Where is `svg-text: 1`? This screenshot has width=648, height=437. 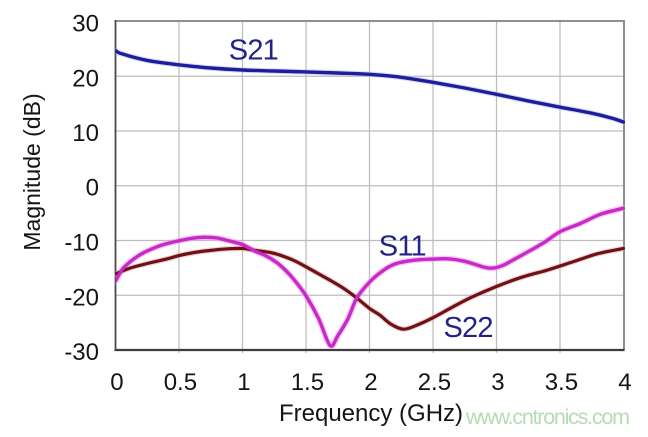
svg-text: 1 is located at coordinates (243, 382).